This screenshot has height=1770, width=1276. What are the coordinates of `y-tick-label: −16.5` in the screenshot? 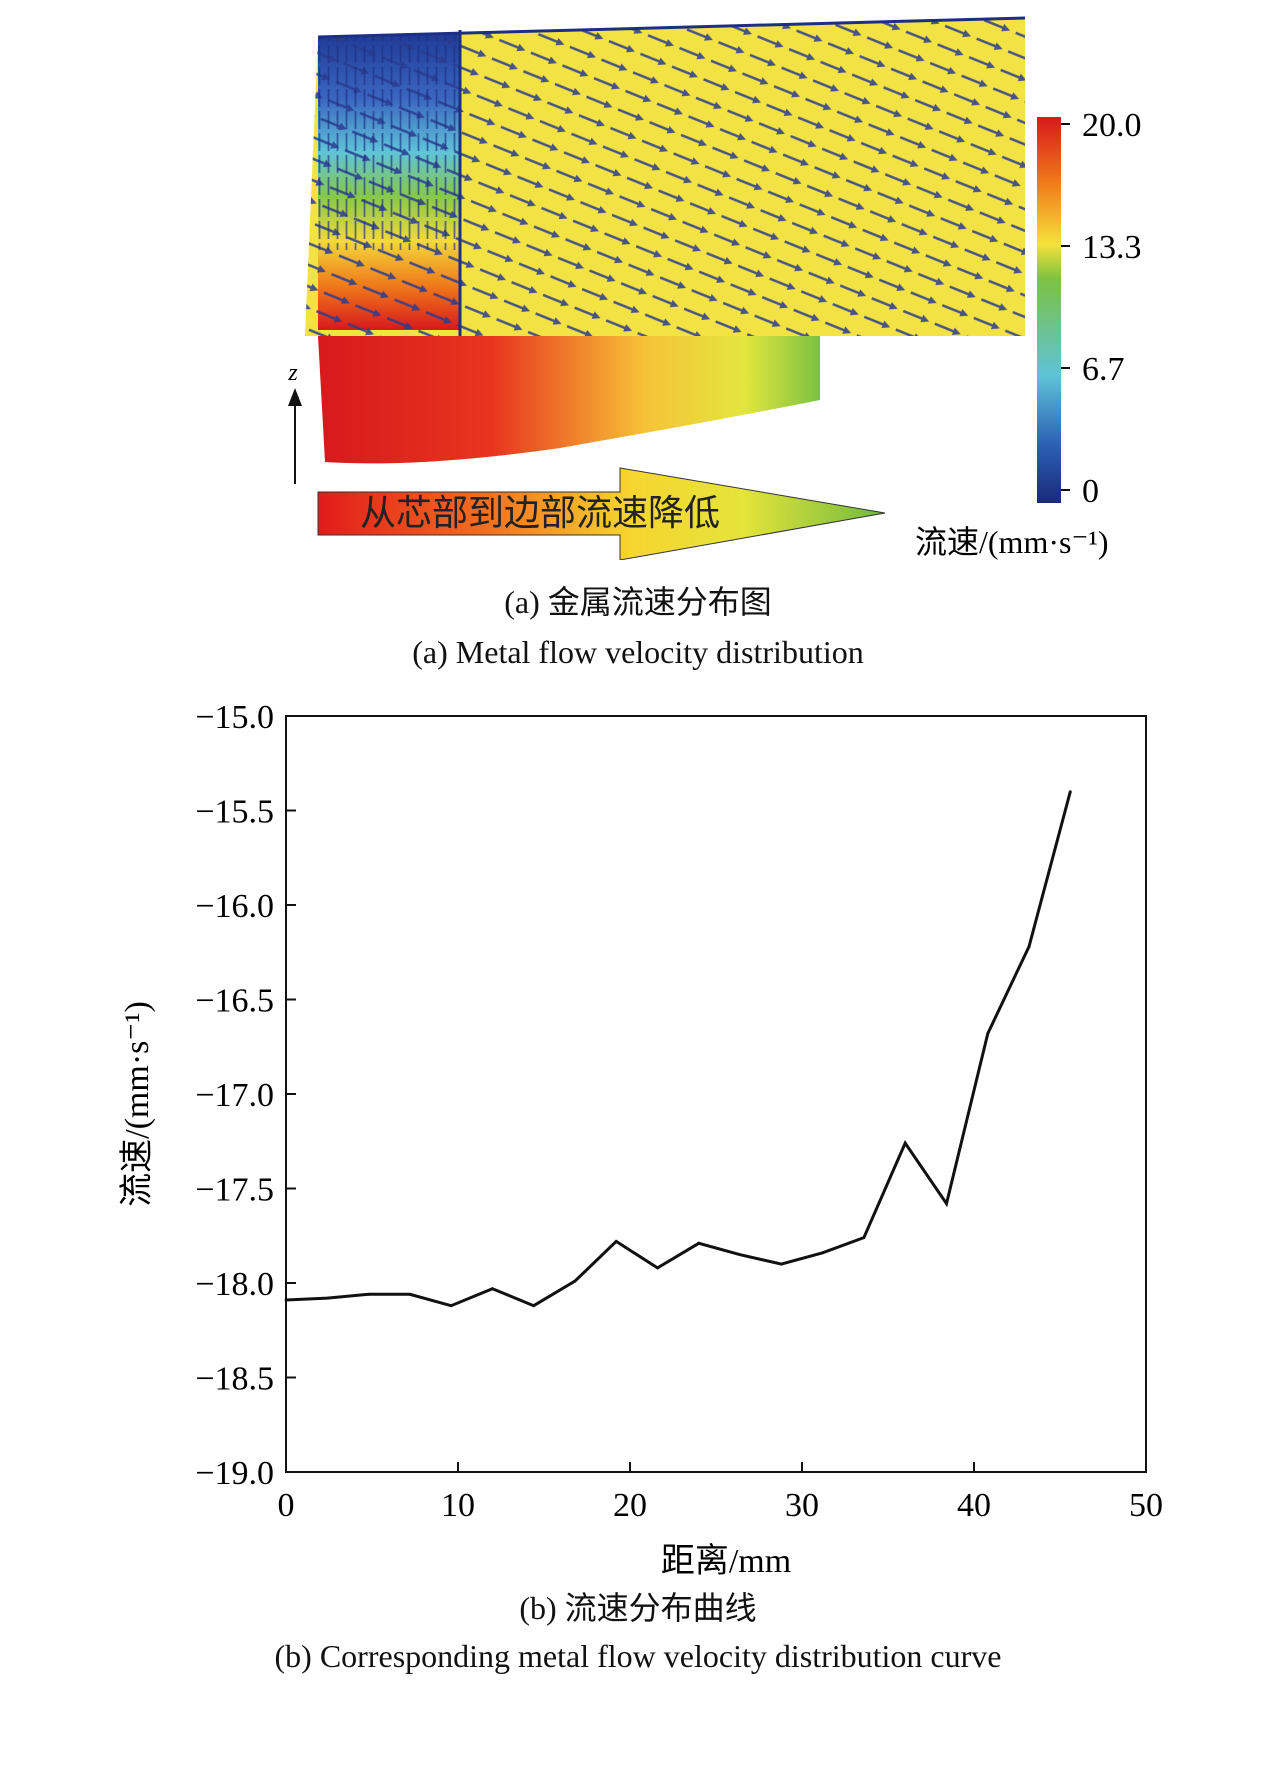 It's located at (234, 1001).